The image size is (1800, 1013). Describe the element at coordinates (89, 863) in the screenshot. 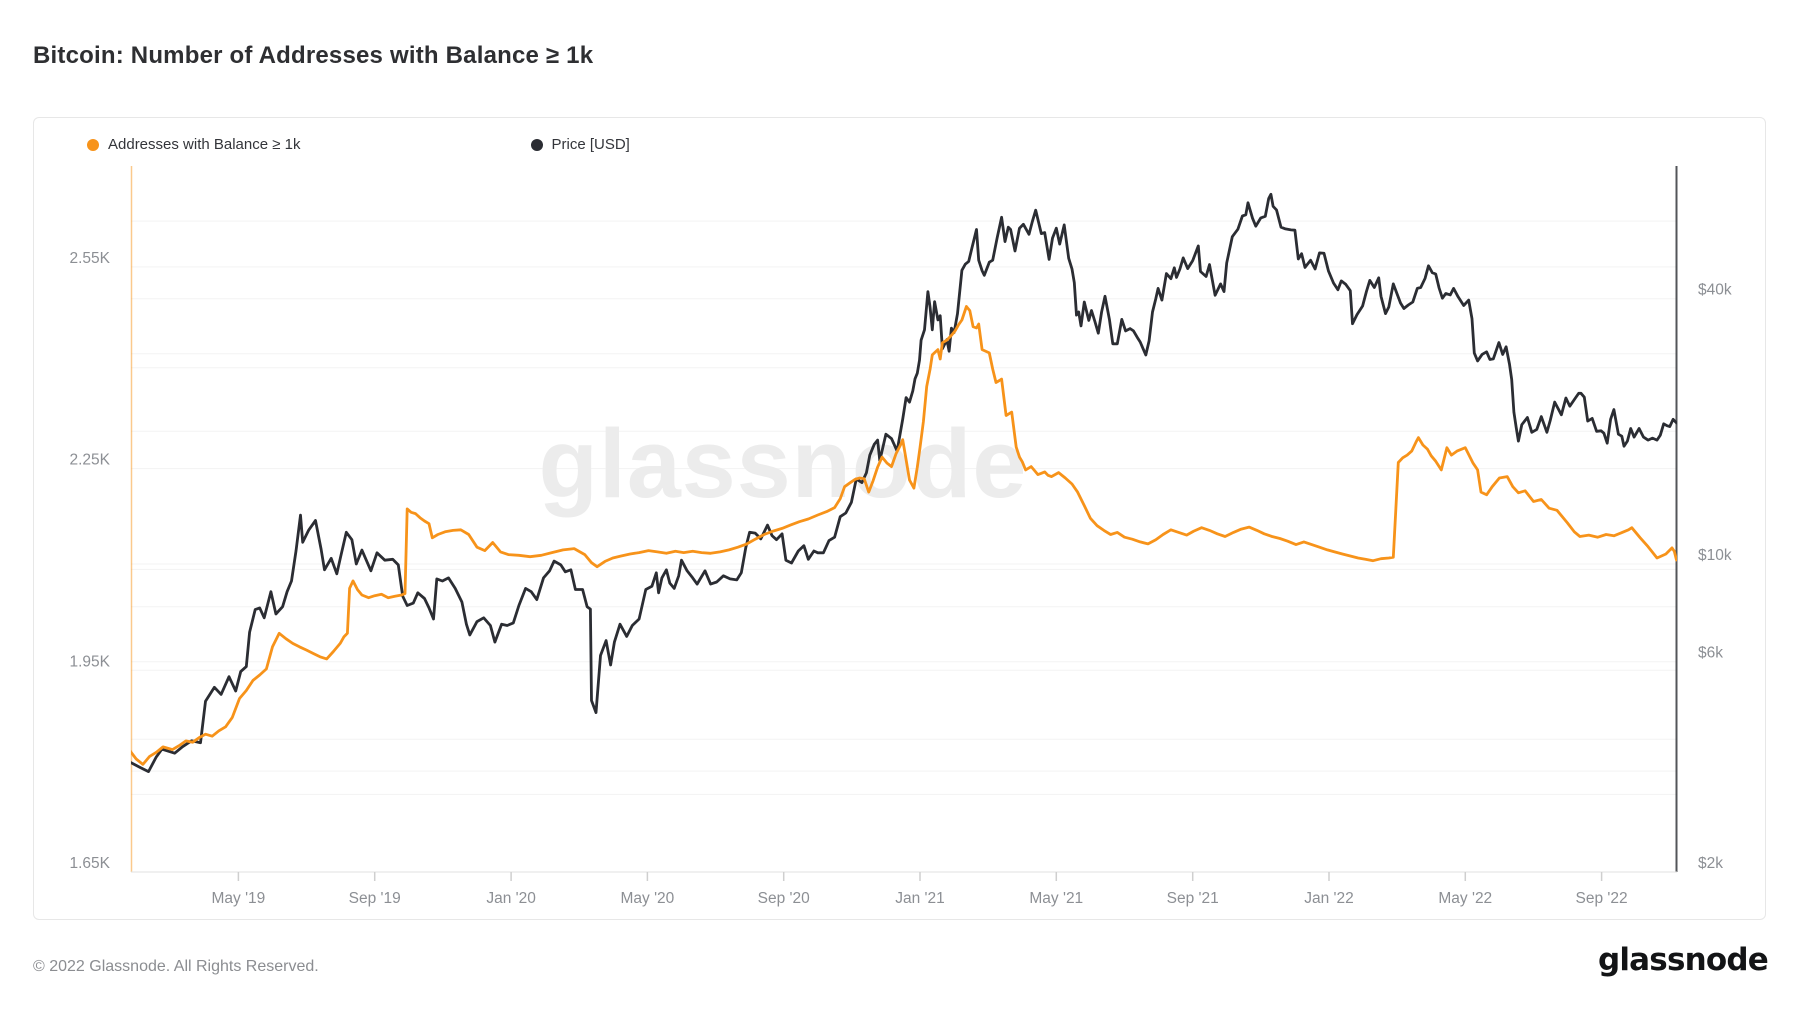

I see `y-axis-label-left: 1.65K` at that location.